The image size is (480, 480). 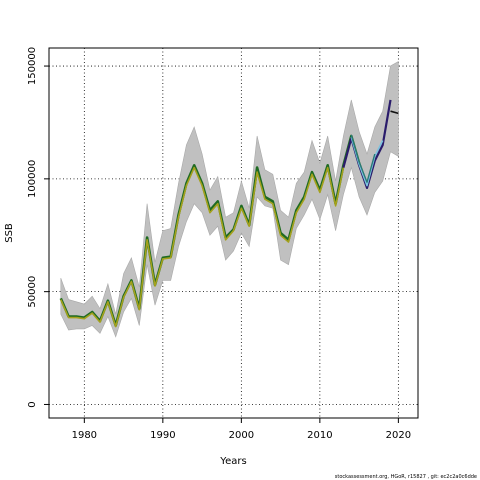 I want to click on x-tick-label: 2020, so click(x=398, y=435).